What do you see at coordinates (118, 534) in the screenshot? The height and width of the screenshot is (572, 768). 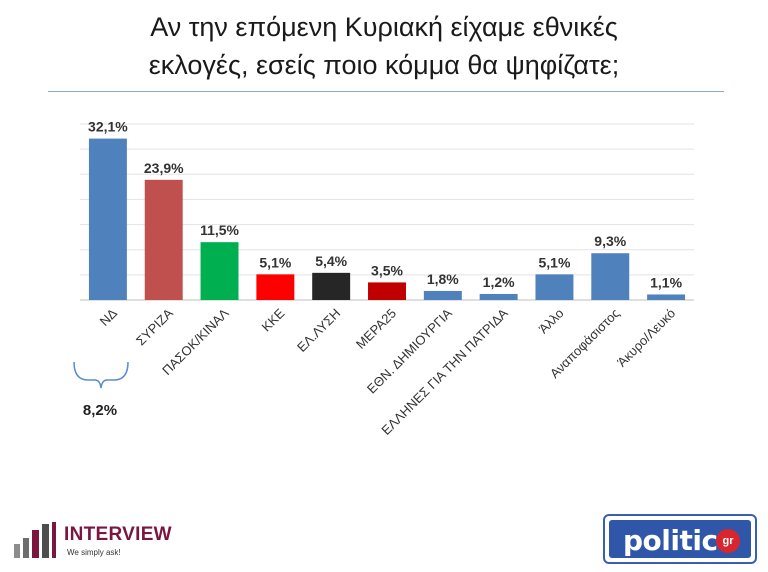 I see `interview-logo-name: INTERVIEW` at bounding box center [118, 534].